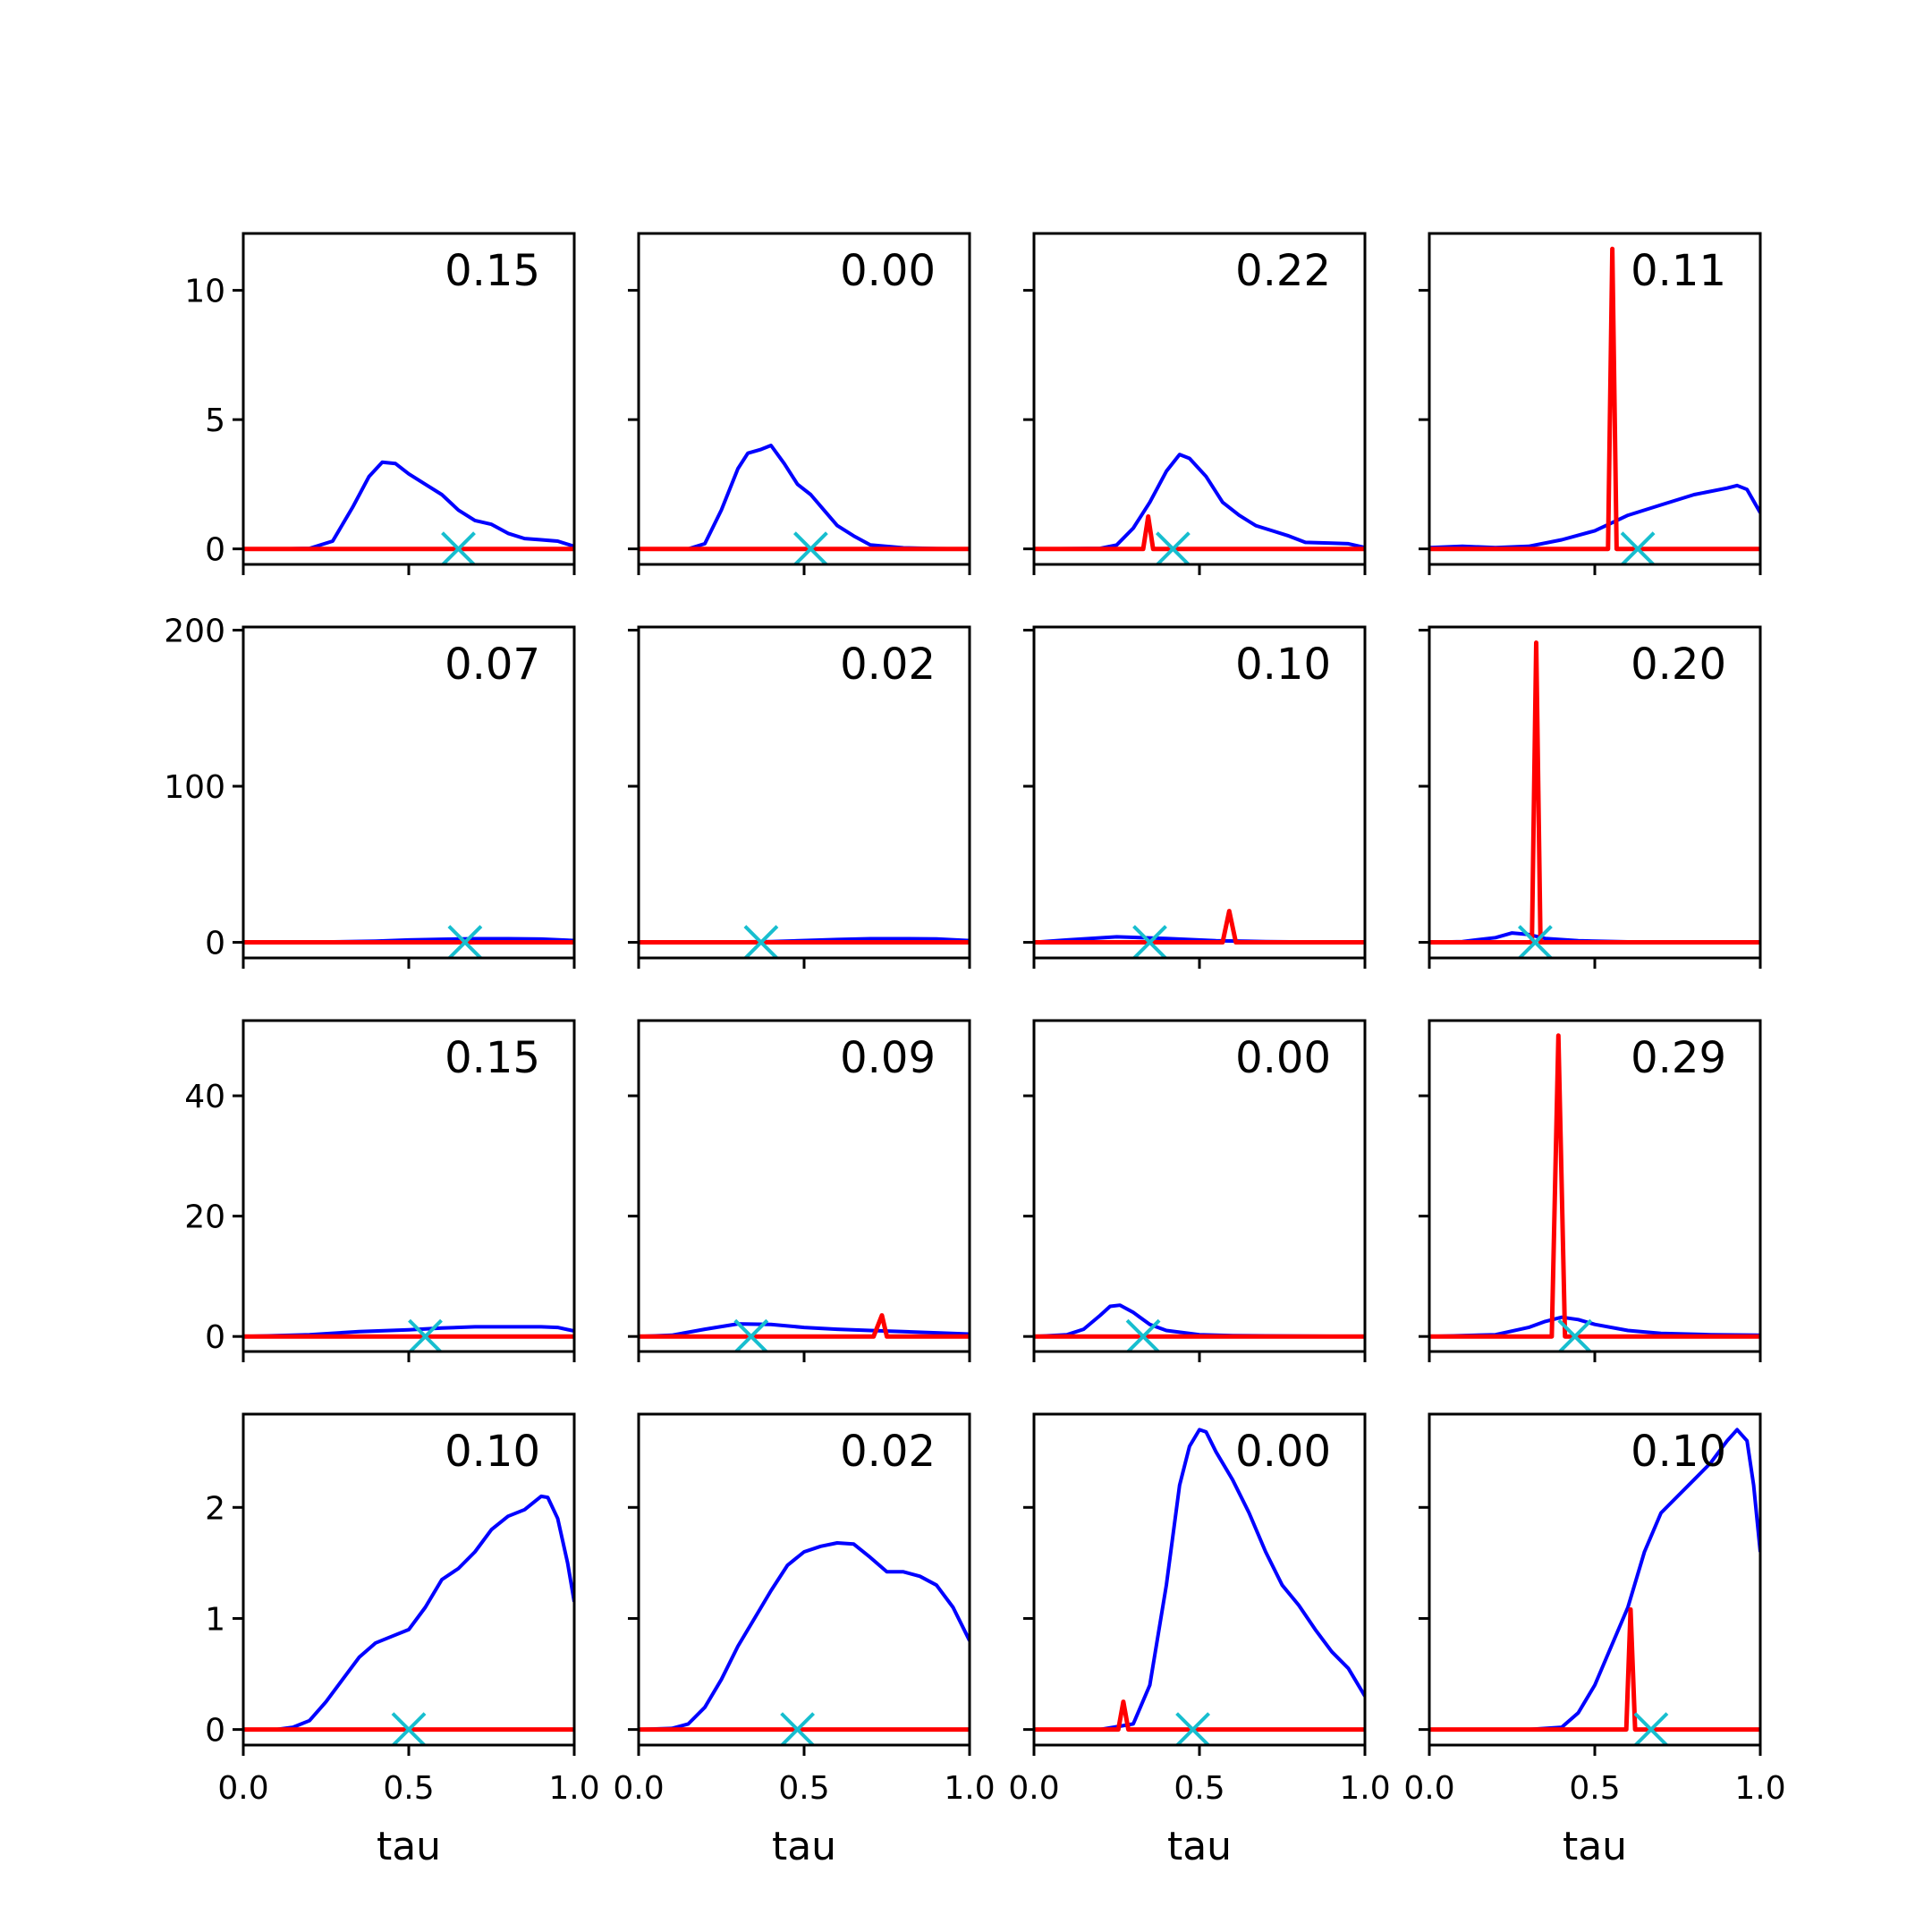 The image size is (1932, 1932). What do you see at coordinates (215, 1508) in the screenshot?
I see `y-tick-label: 2` at bounding box center [215, 1508].